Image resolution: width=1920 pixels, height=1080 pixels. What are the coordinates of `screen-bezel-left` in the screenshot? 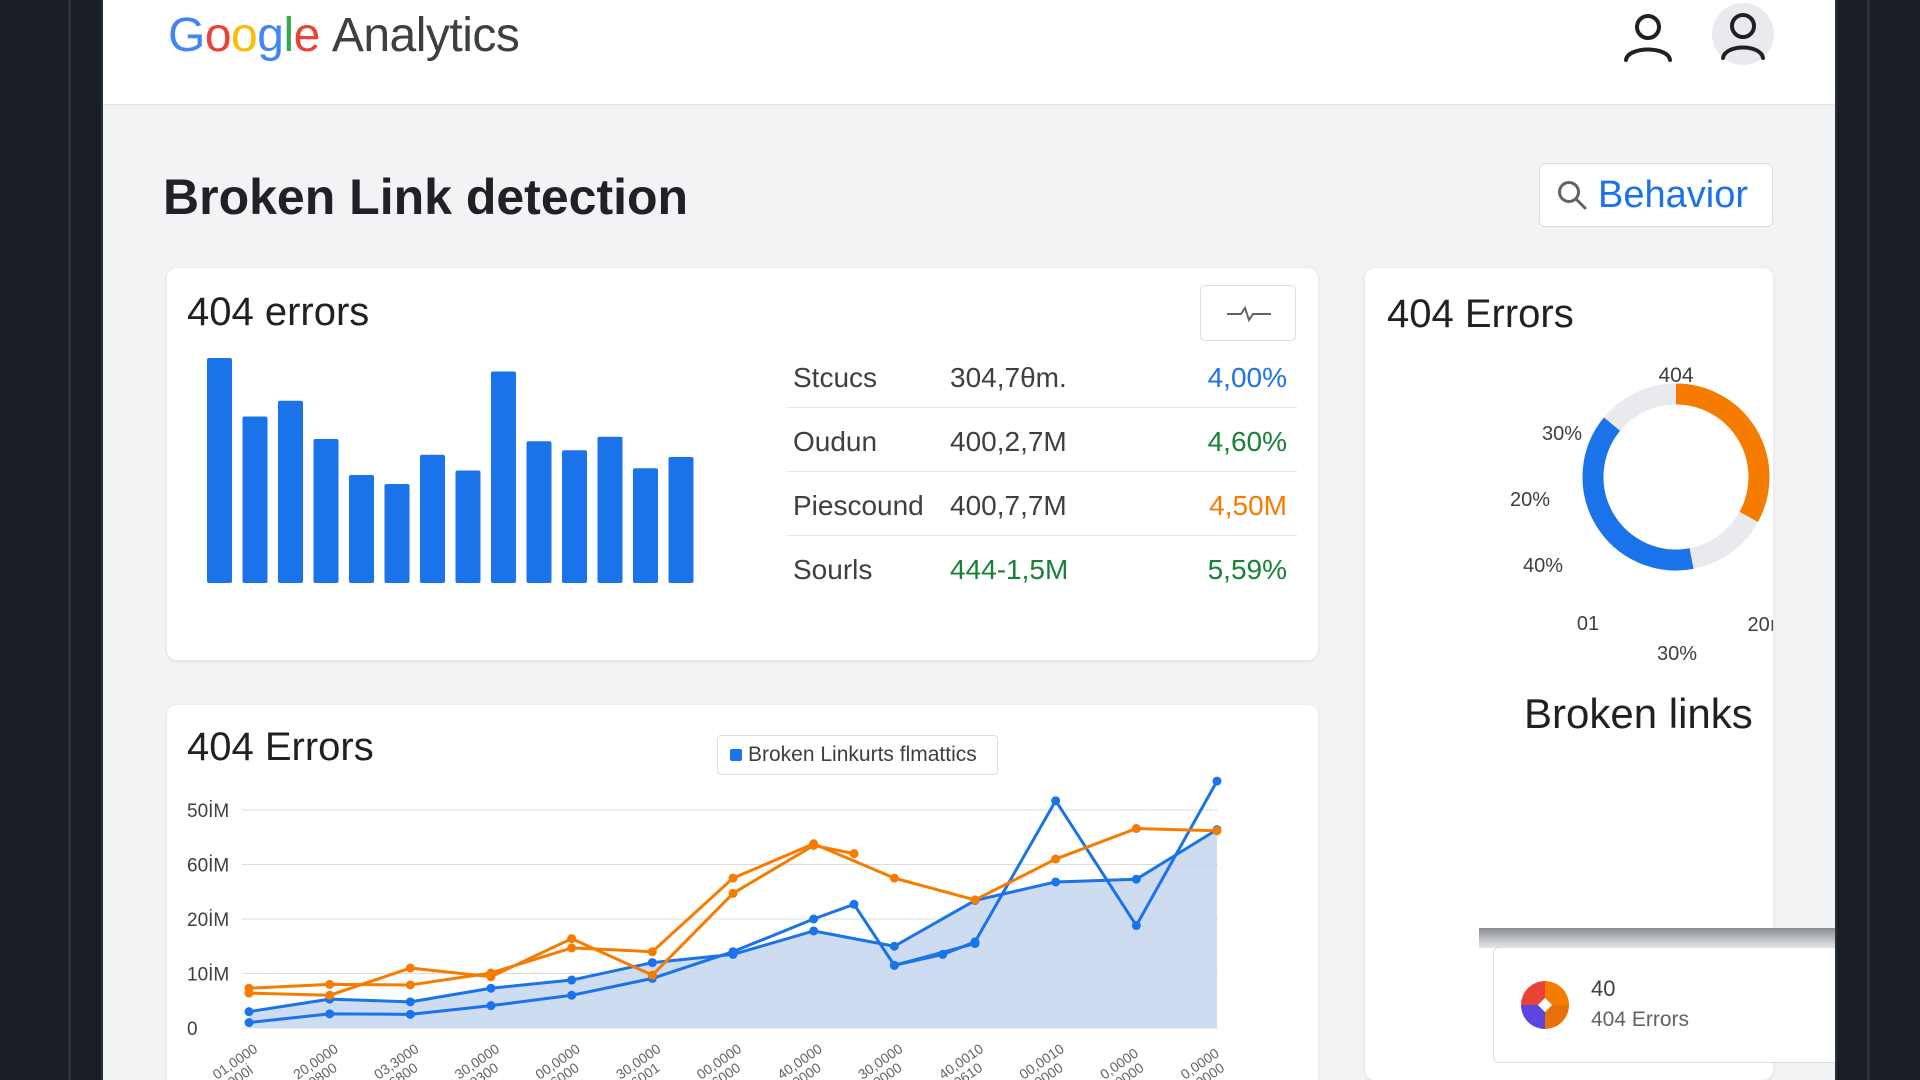 It's located at (51, 540).